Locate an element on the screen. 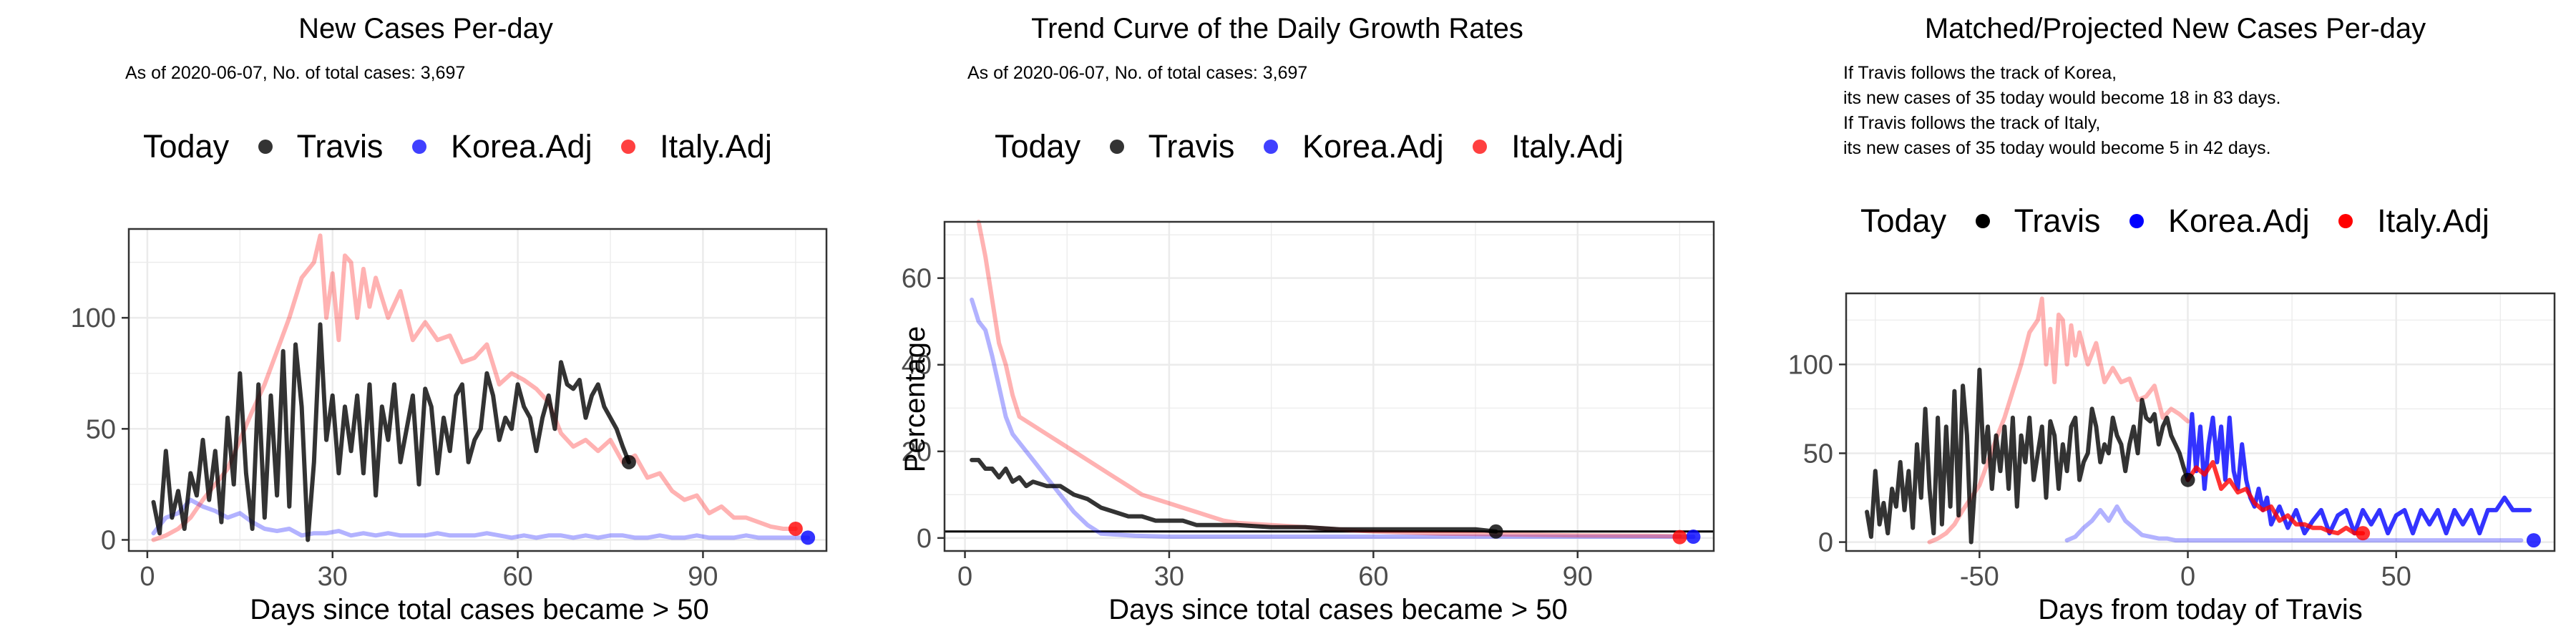  y-tick-label: 20 is located at coordinates (917, 452).